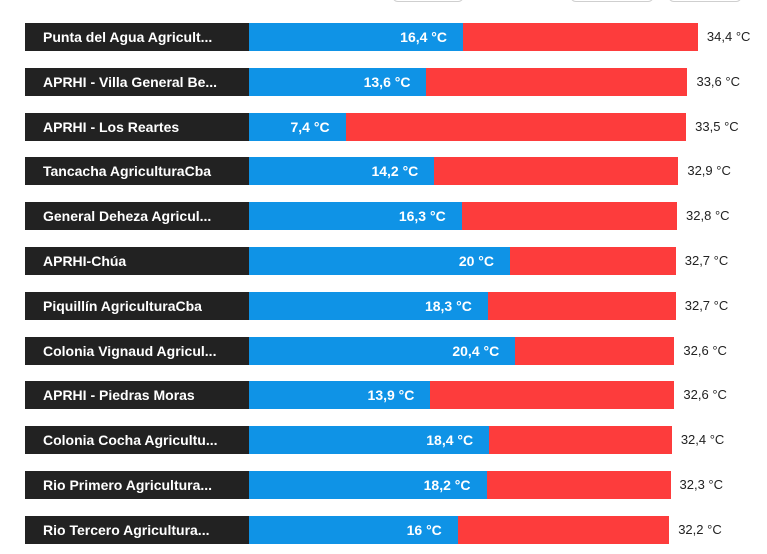 The height and width of the screenshot is (554, 767). I want to click on max-temp-label: 32,8 °C, so click(708, 216).